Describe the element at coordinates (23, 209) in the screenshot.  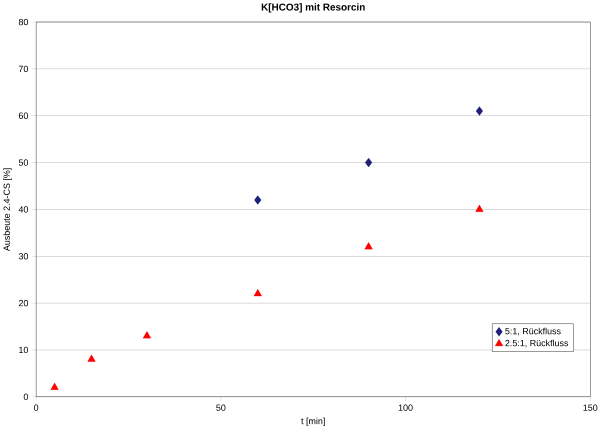
I see `y-tick-label: 40` at that location.